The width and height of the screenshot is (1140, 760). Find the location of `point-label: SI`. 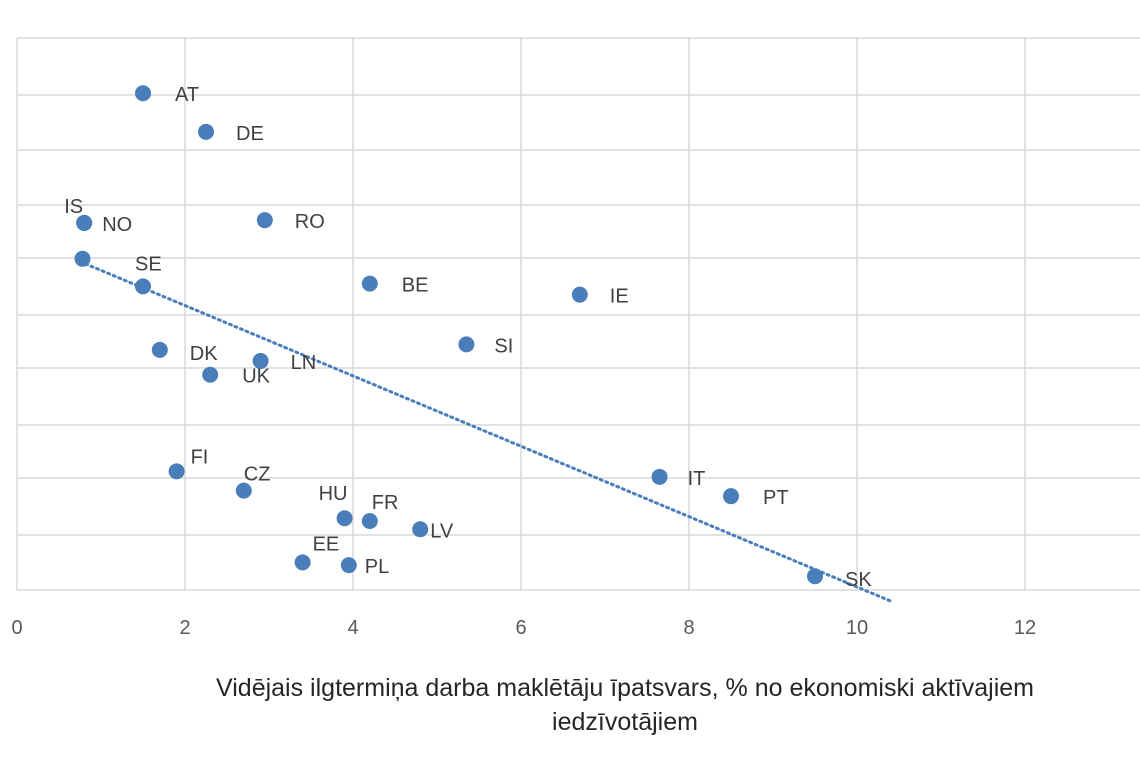

point-label: SI is located at coordinates (503, 346).